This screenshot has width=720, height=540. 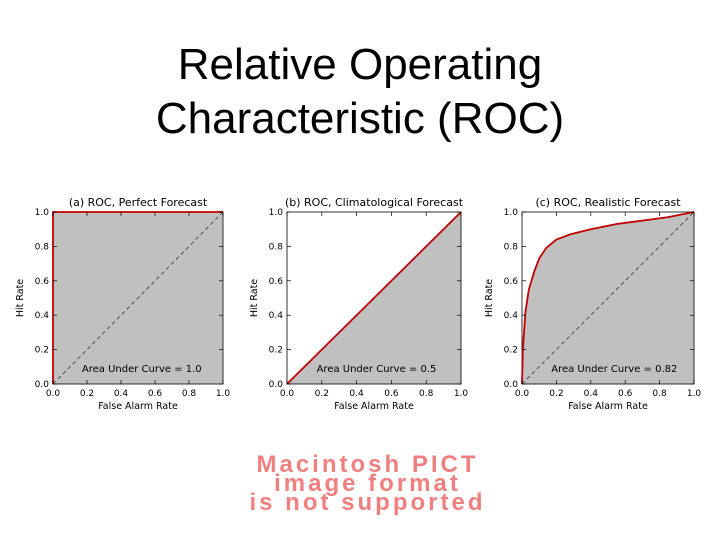 I want to click on slide-title-line-1: Relative Operating, so click(x=360, y=64).